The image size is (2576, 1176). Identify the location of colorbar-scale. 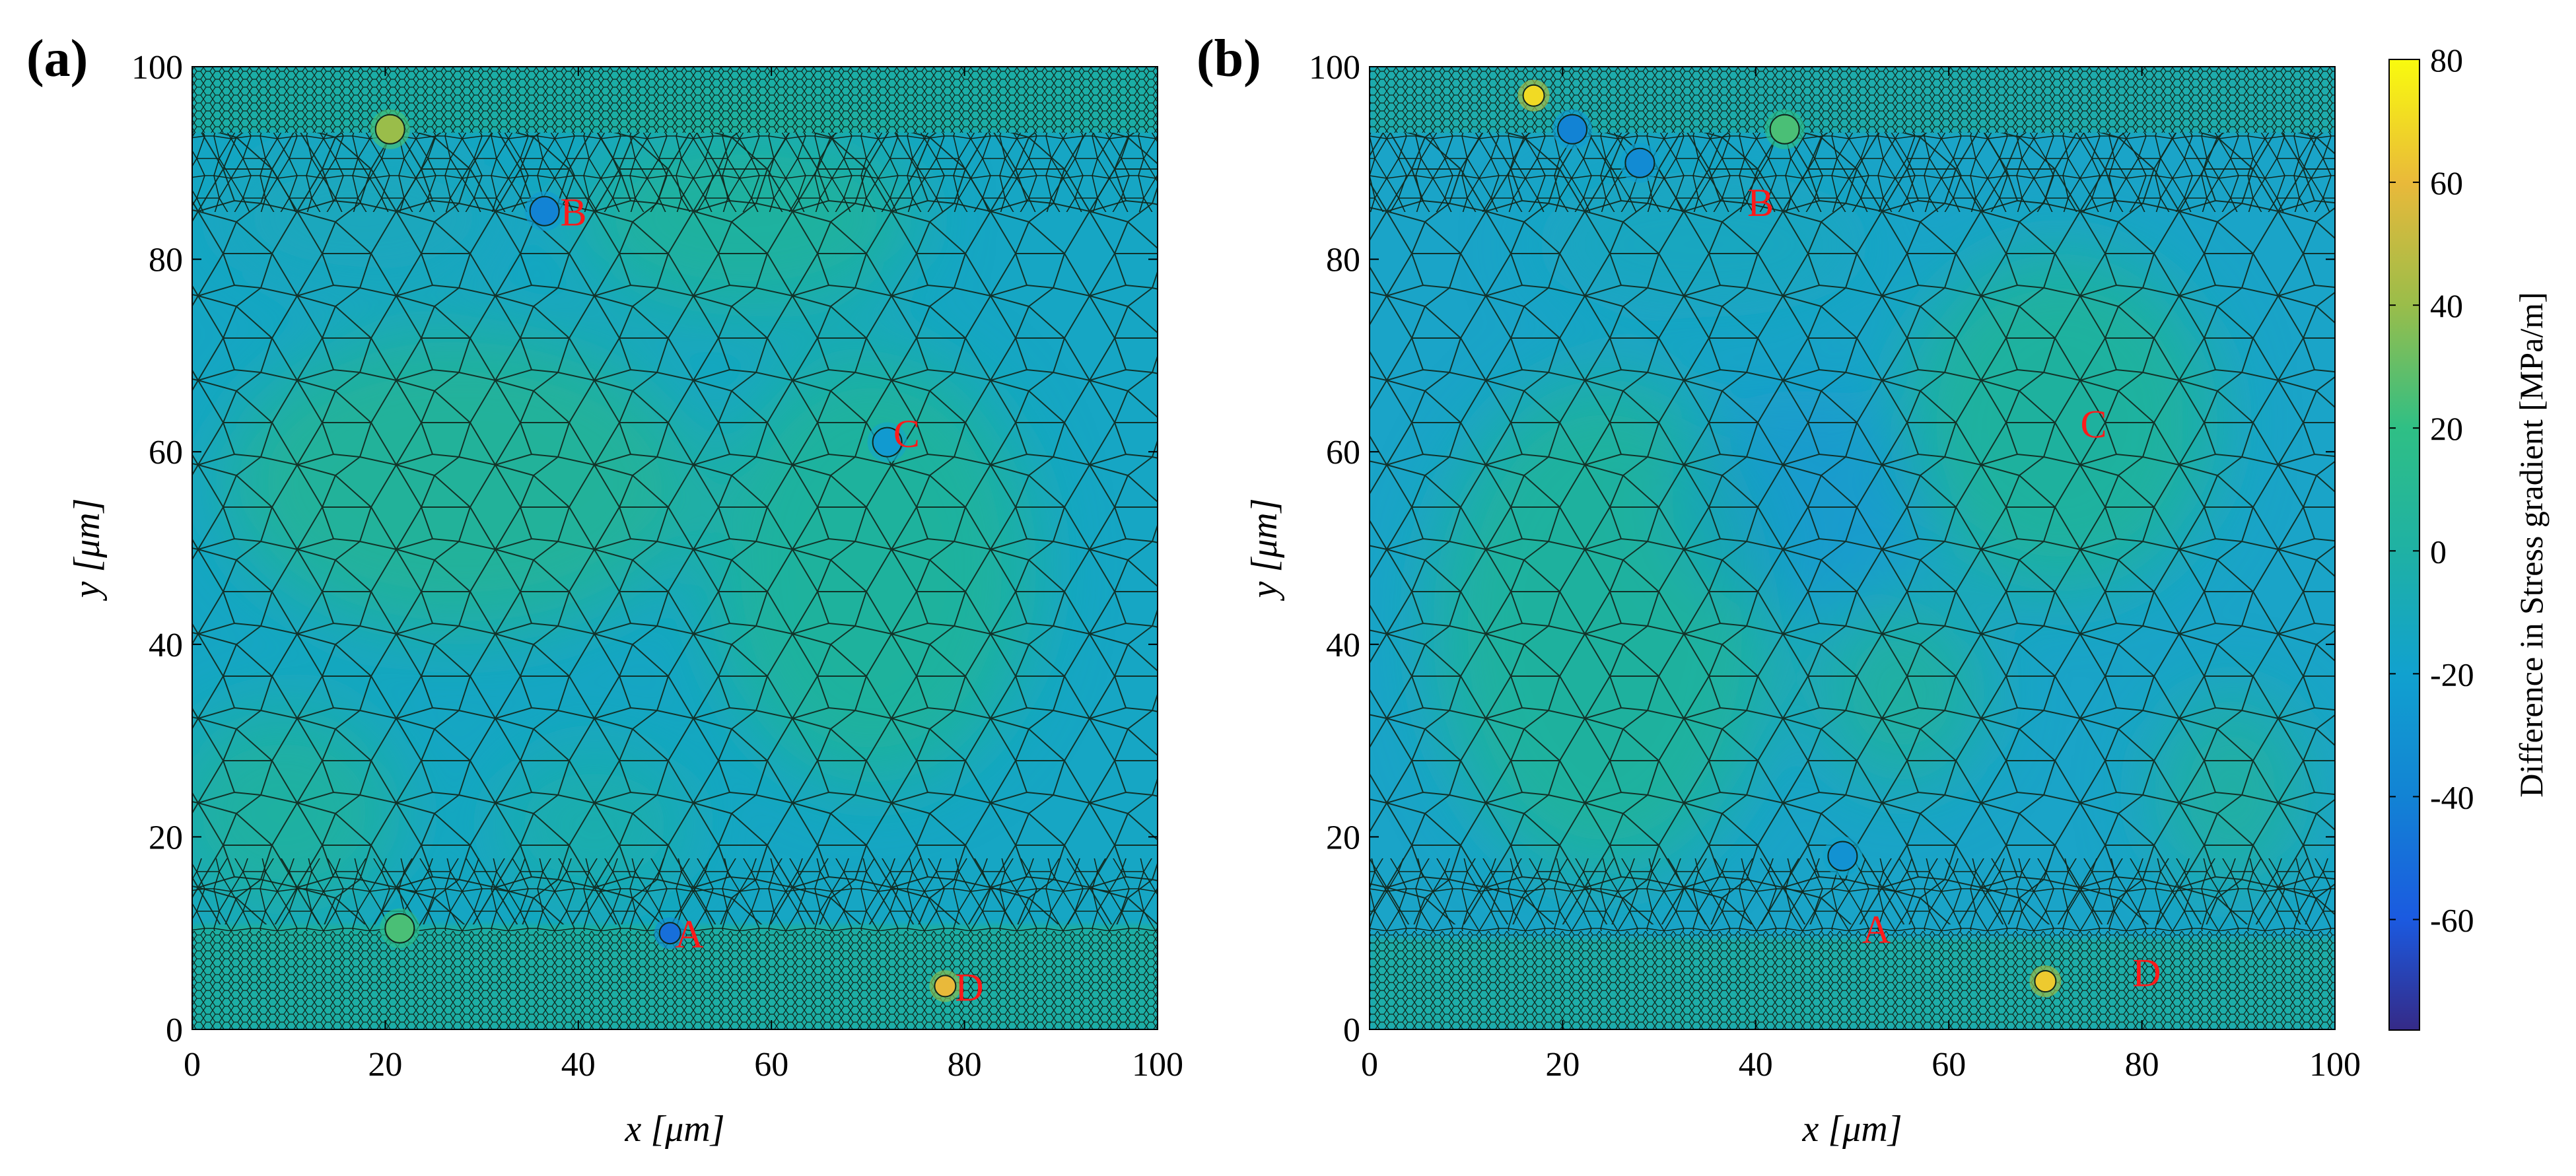
(2404, 545).